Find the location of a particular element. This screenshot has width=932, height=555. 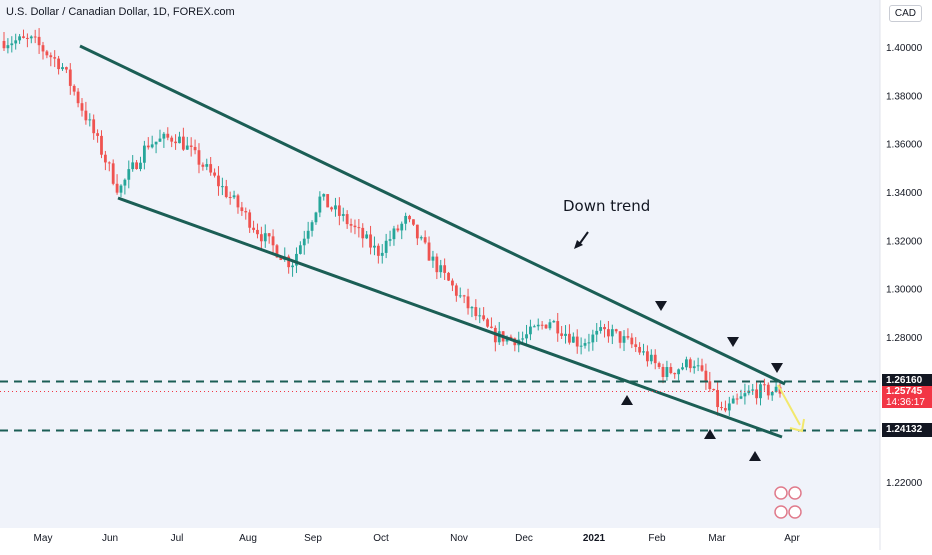

bottom-marker is located at coordinates (710, 434).